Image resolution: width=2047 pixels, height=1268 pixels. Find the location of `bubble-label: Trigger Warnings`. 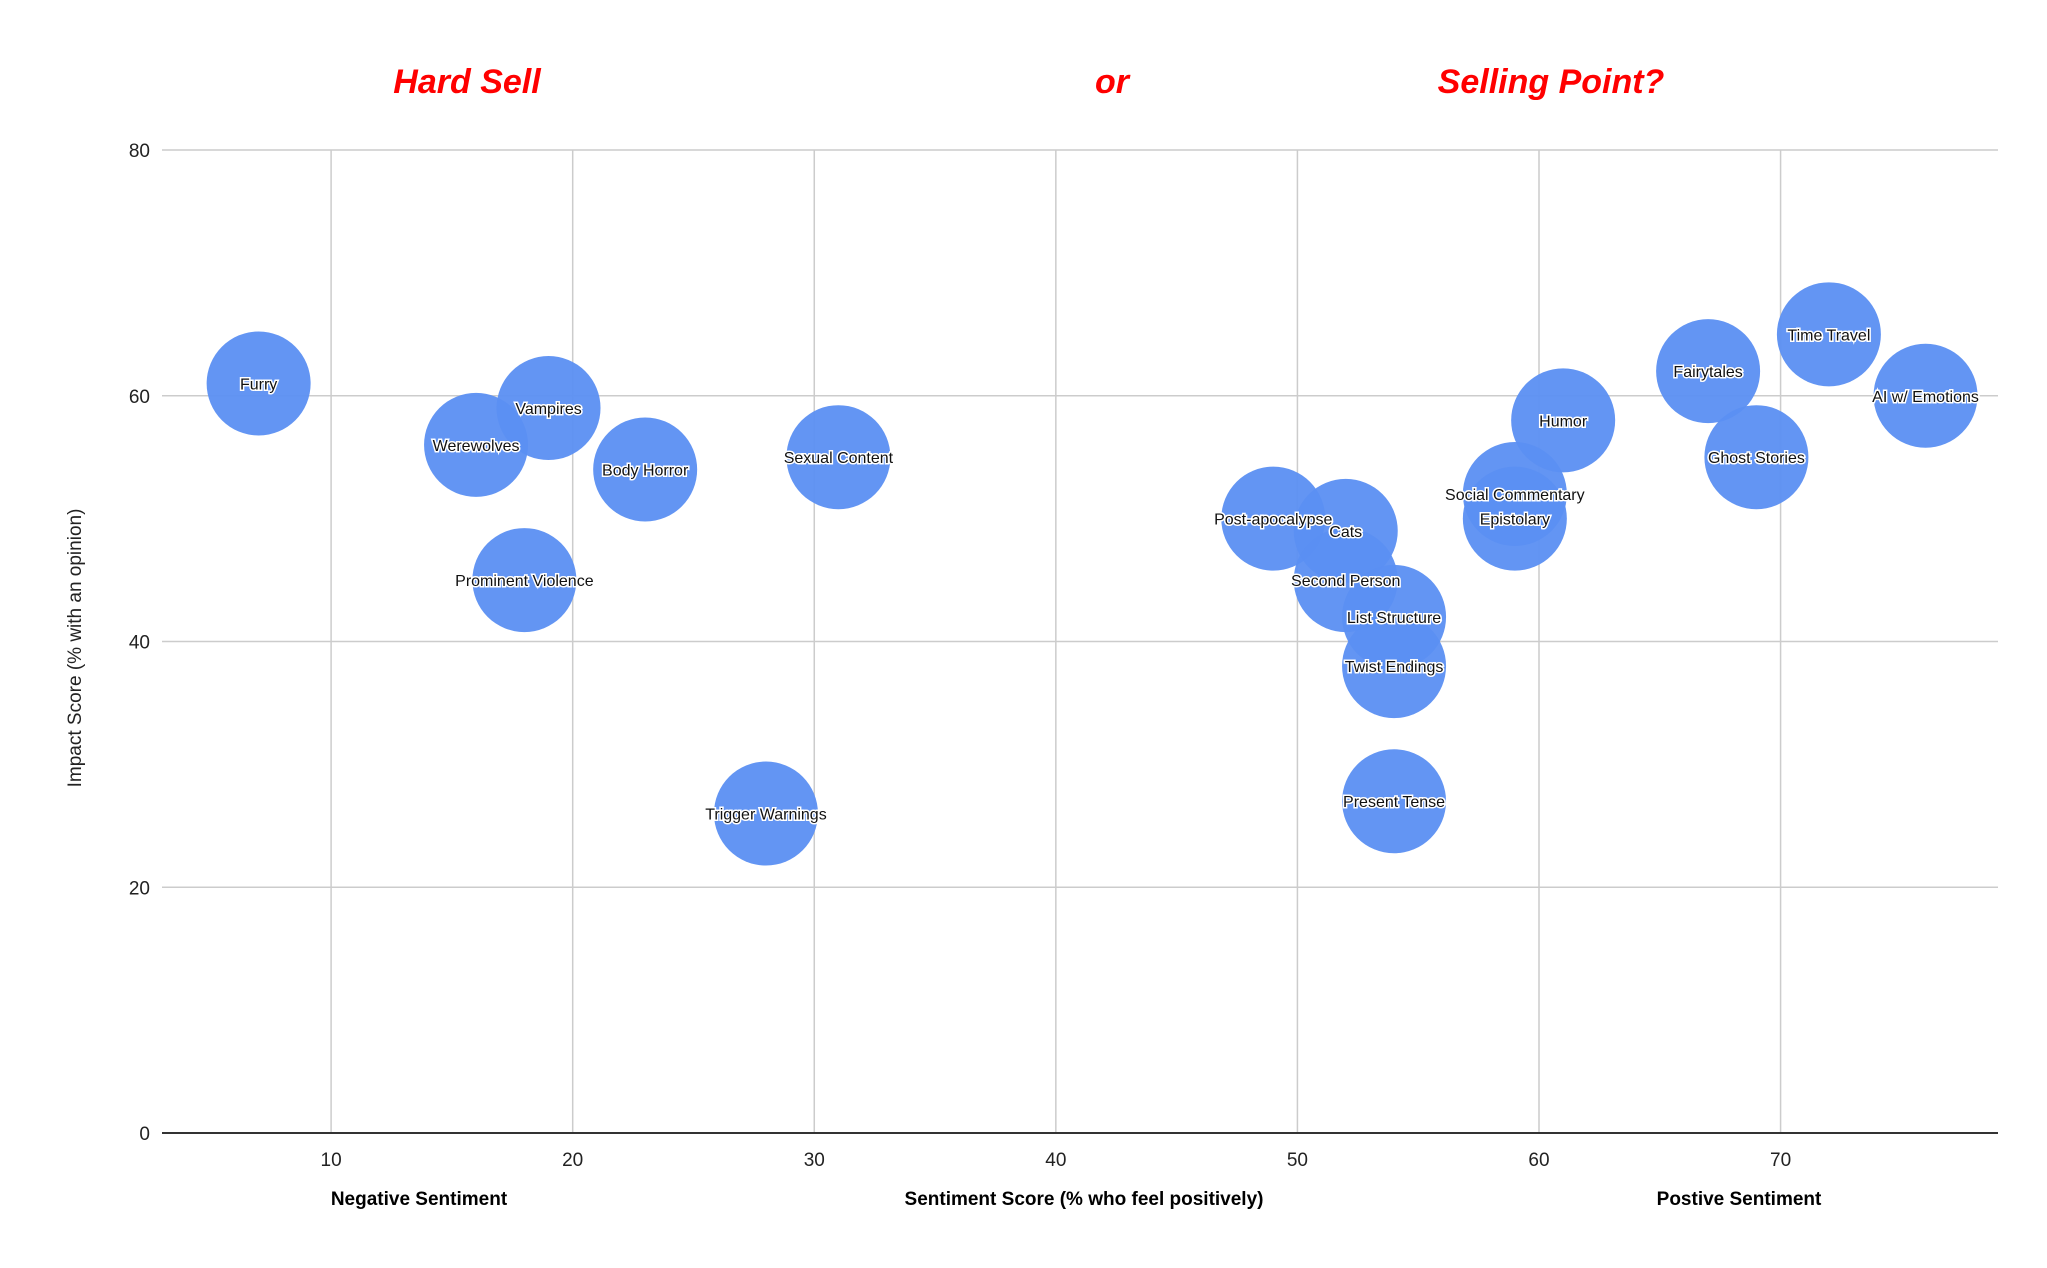

bubble-label: Trigger Warnings is located at coordinates (766, 815).